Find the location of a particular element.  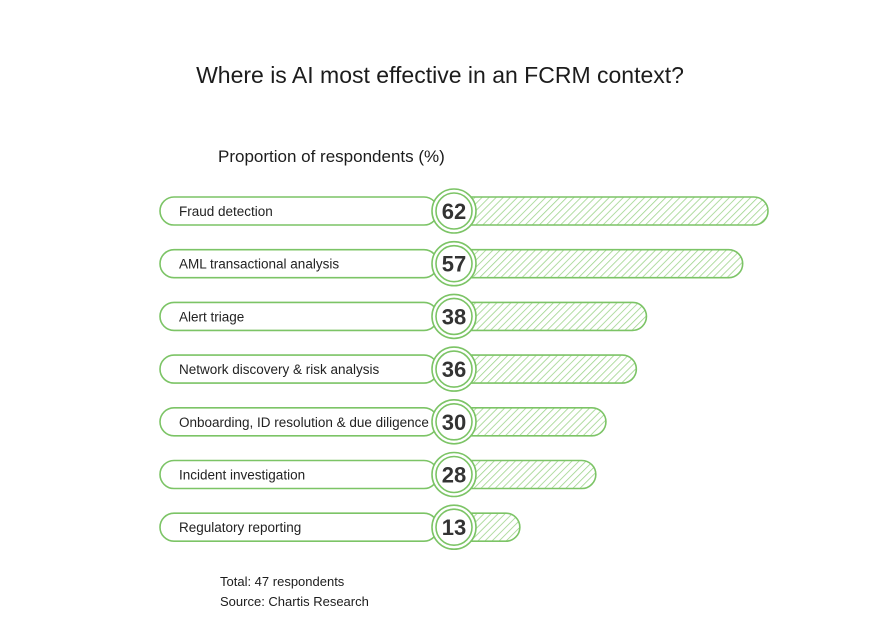

value-label: 38 is located at coordinates (454, 316).